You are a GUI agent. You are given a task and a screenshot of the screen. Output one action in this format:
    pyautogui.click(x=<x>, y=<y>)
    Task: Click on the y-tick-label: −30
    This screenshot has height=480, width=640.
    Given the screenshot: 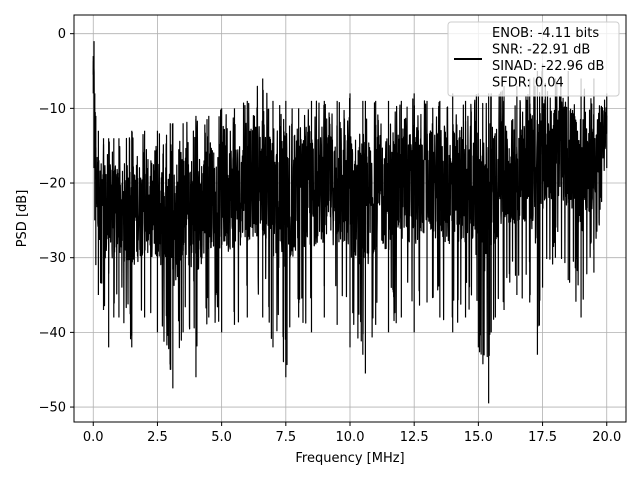 What is the action you would take?
    pyautogui.click(x=52, y=258)
    